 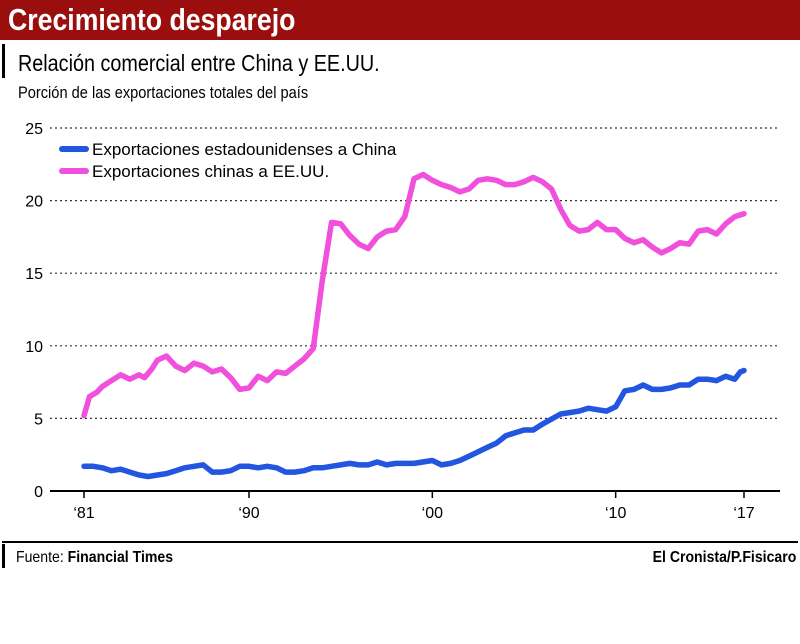 What do you see at coordinates (40, 557) in the screenshot?
I see `source-label: Fuente:` at bounding box center [40, 557].